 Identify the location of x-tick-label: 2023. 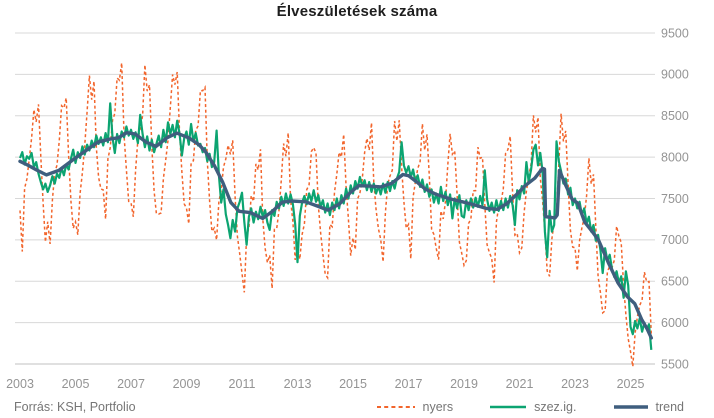
(575, 384).